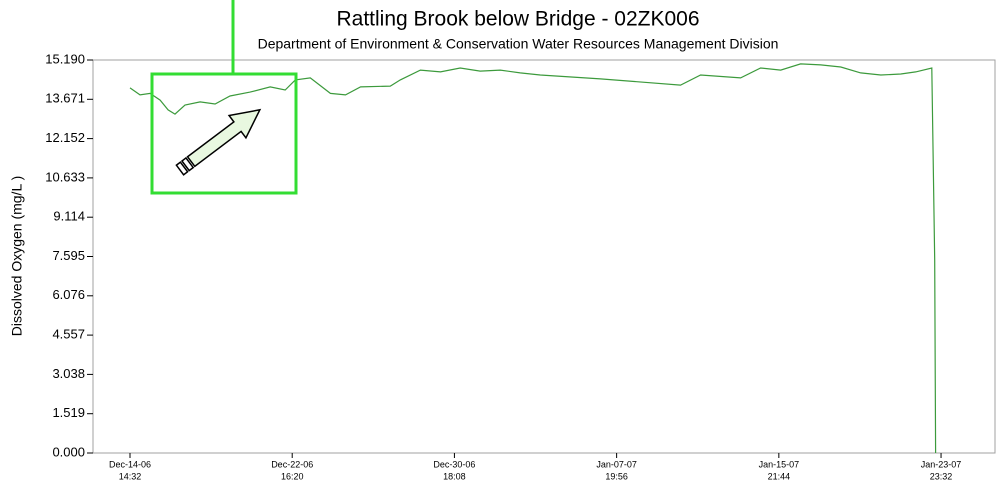  I want to click on x-tick-label: Jan-23-07, so click(941, 464).